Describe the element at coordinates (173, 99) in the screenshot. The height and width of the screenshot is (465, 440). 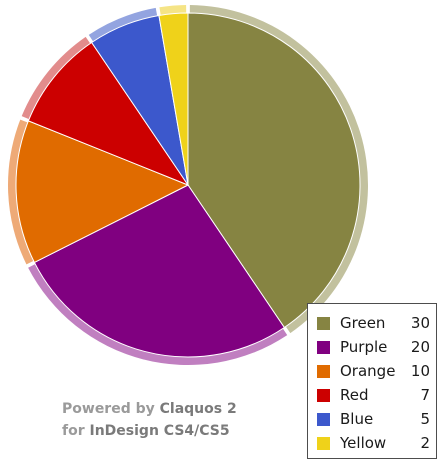
I see `pie-slice-yellow` at that location.